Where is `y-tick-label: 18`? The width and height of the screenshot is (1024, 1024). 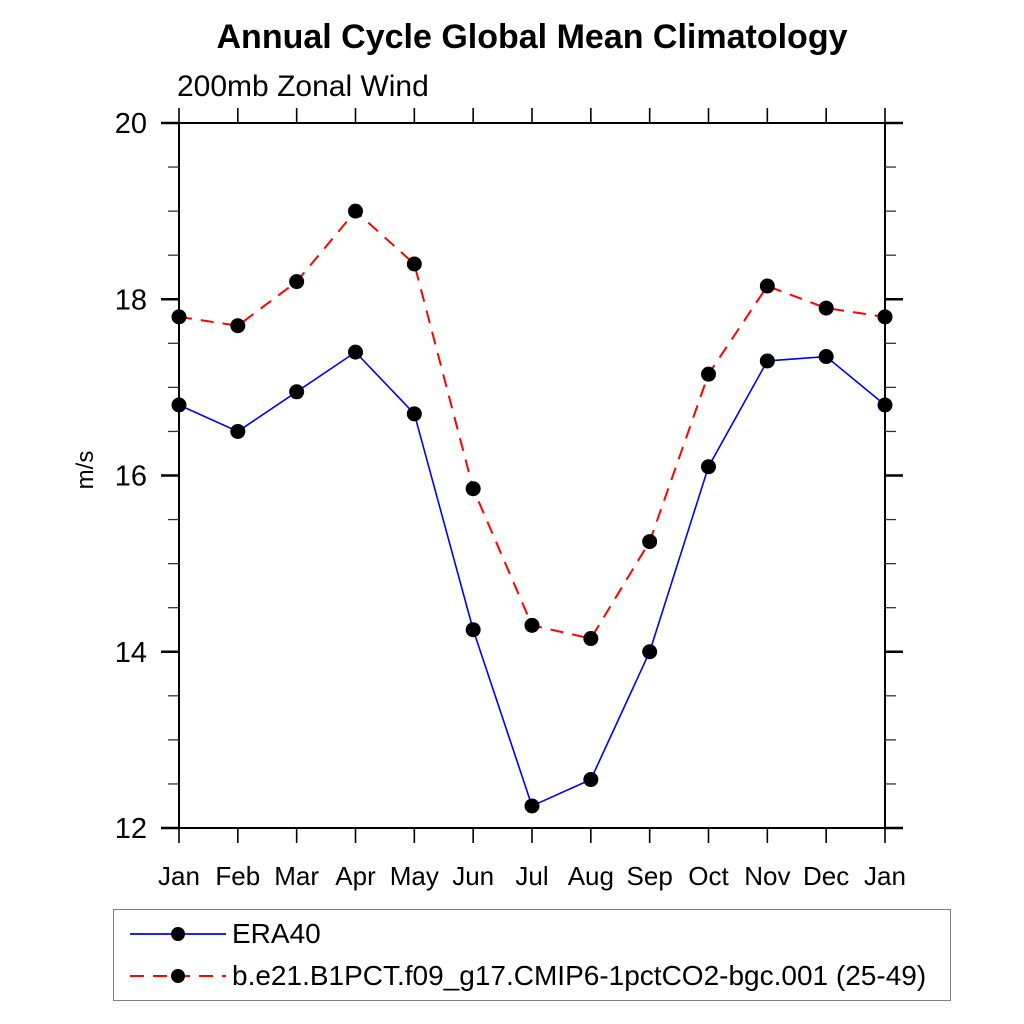
y-tick-label: 18 is located at coordinates (131, 300).